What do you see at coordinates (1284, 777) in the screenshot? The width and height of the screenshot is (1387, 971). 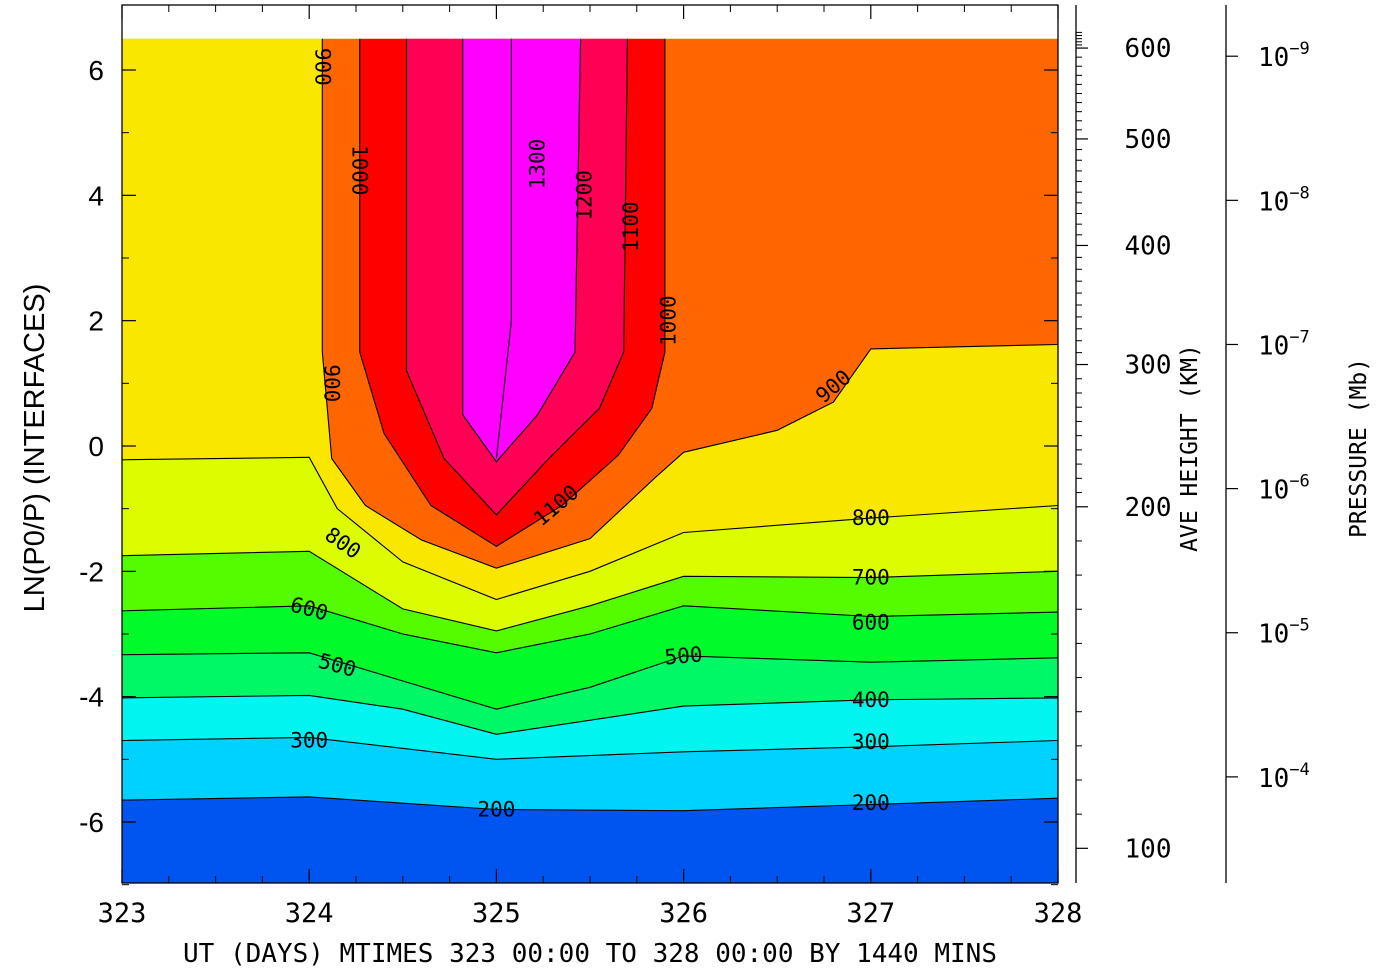 I see `pressure-tick-label: 10⁻⁴` at bounding box center [1284, 777].